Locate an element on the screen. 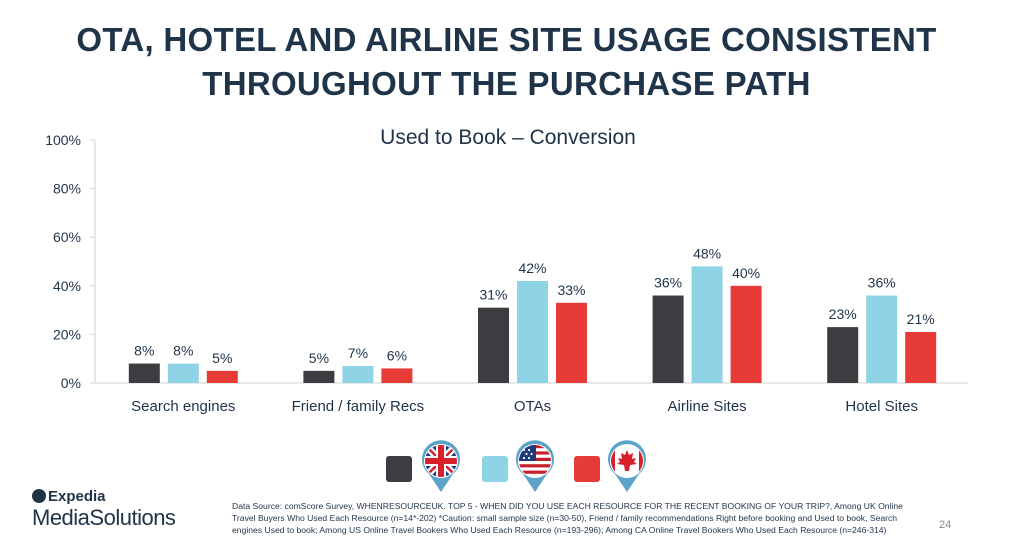  data-label: 7% is located at coordinates (358, 353).